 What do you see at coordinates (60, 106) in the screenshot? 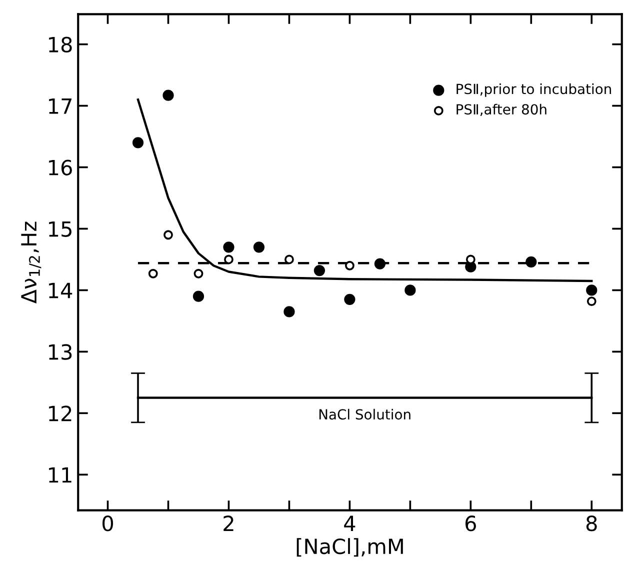
I see `y-tick-label: 17` at bounding box center [60, 106].